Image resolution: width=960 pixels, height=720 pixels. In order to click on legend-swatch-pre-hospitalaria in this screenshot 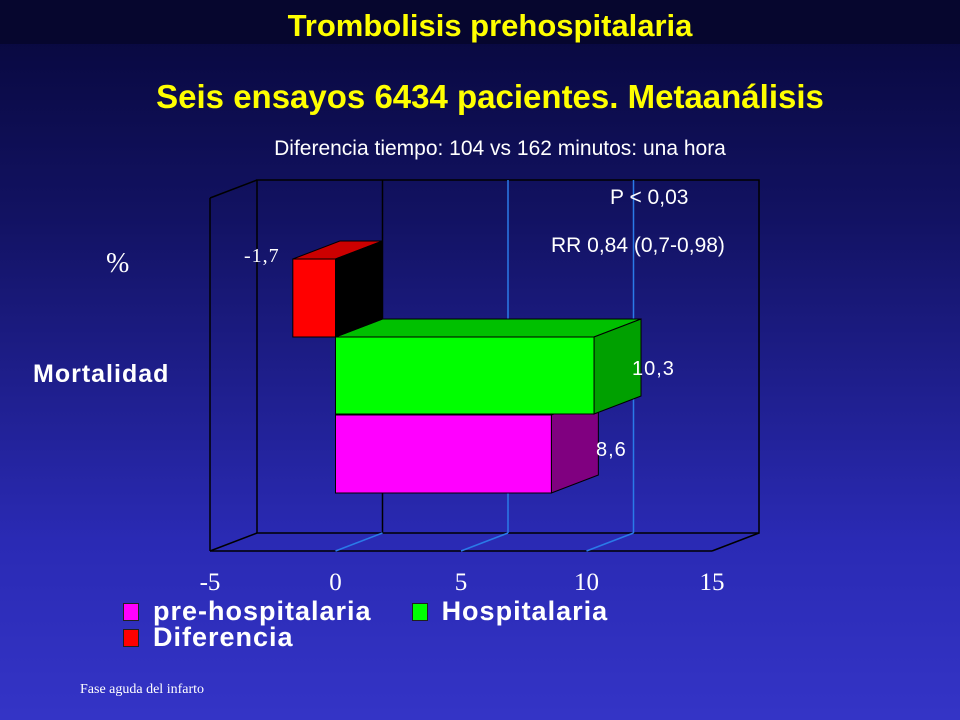, I will do `click(131, 611)`.